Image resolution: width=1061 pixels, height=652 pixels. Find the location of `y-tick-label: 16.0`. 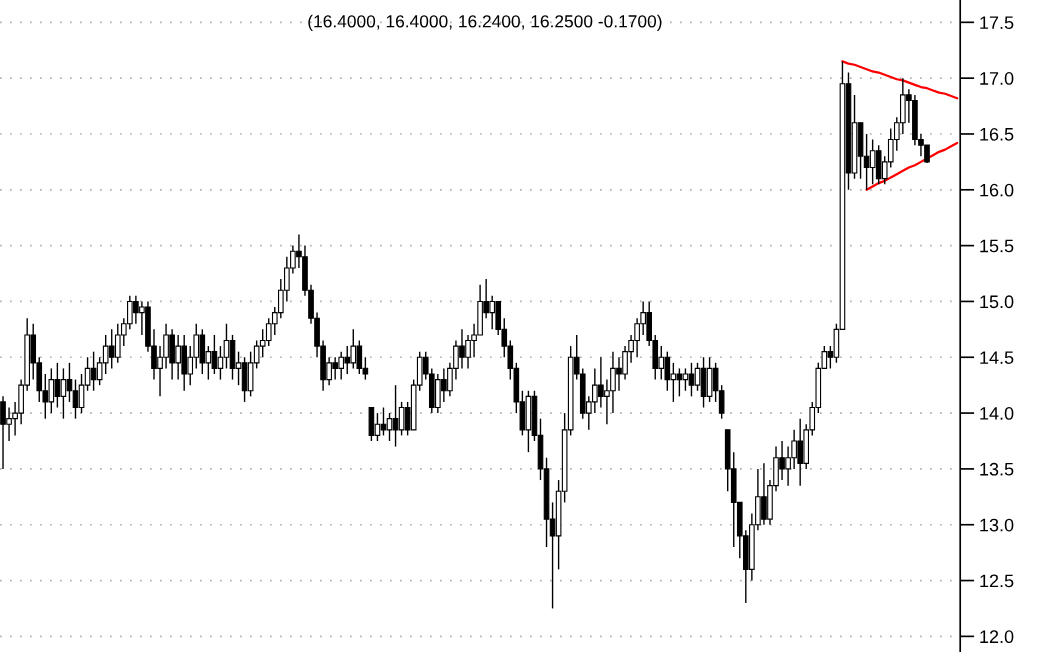

y-tick-label: 16.0 is located at coordinates (997, 190).